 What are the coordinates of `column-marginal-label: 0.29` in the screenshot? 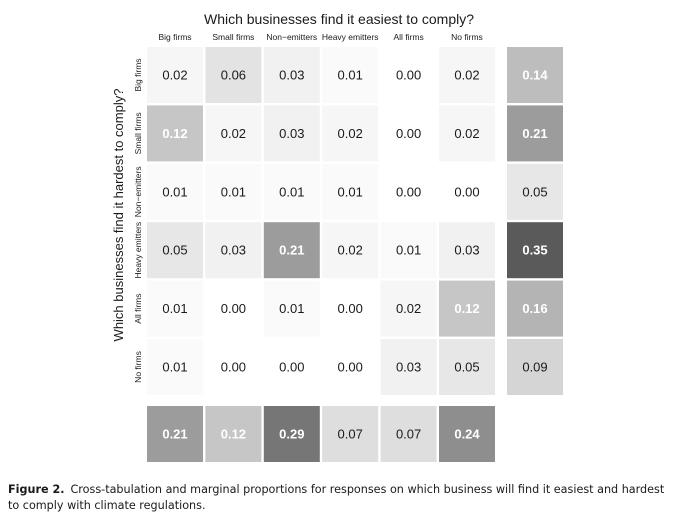 It's located at (291, 434).